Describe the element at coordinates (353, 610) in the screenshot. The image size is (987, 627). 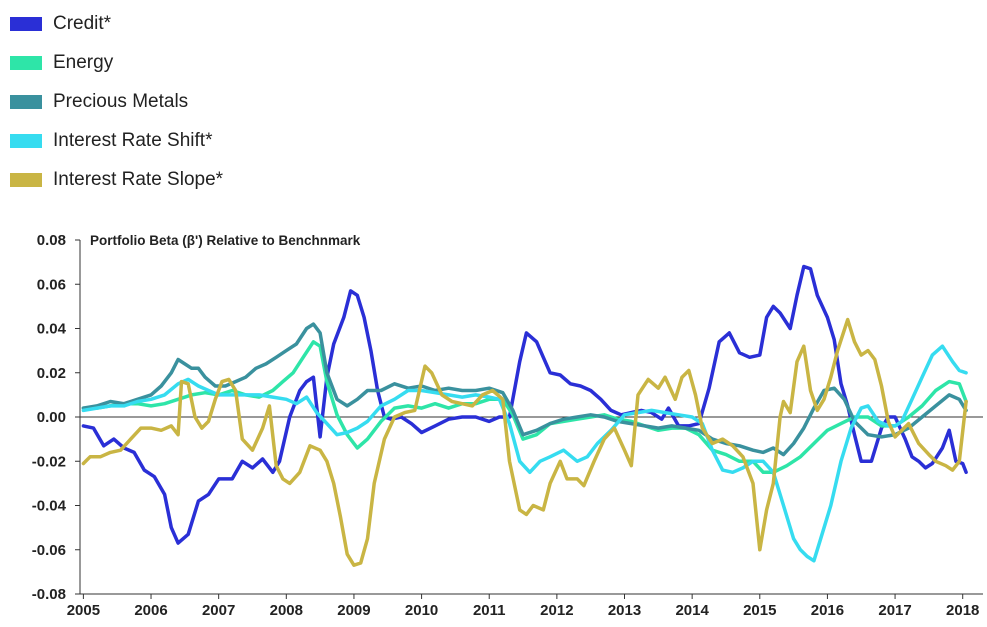
I see `x-tick-label: 2009` at that location.